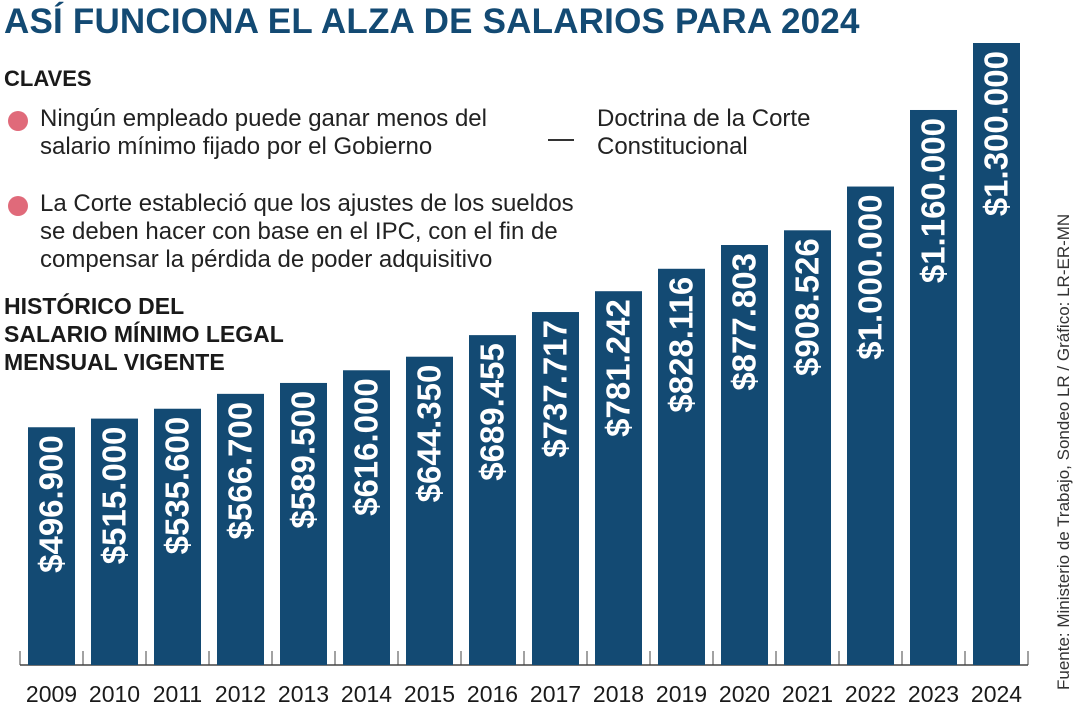 The height and width of the screenshot is (720, 1080). I want to click on x-tick-label: 2023, so click(933, 694).